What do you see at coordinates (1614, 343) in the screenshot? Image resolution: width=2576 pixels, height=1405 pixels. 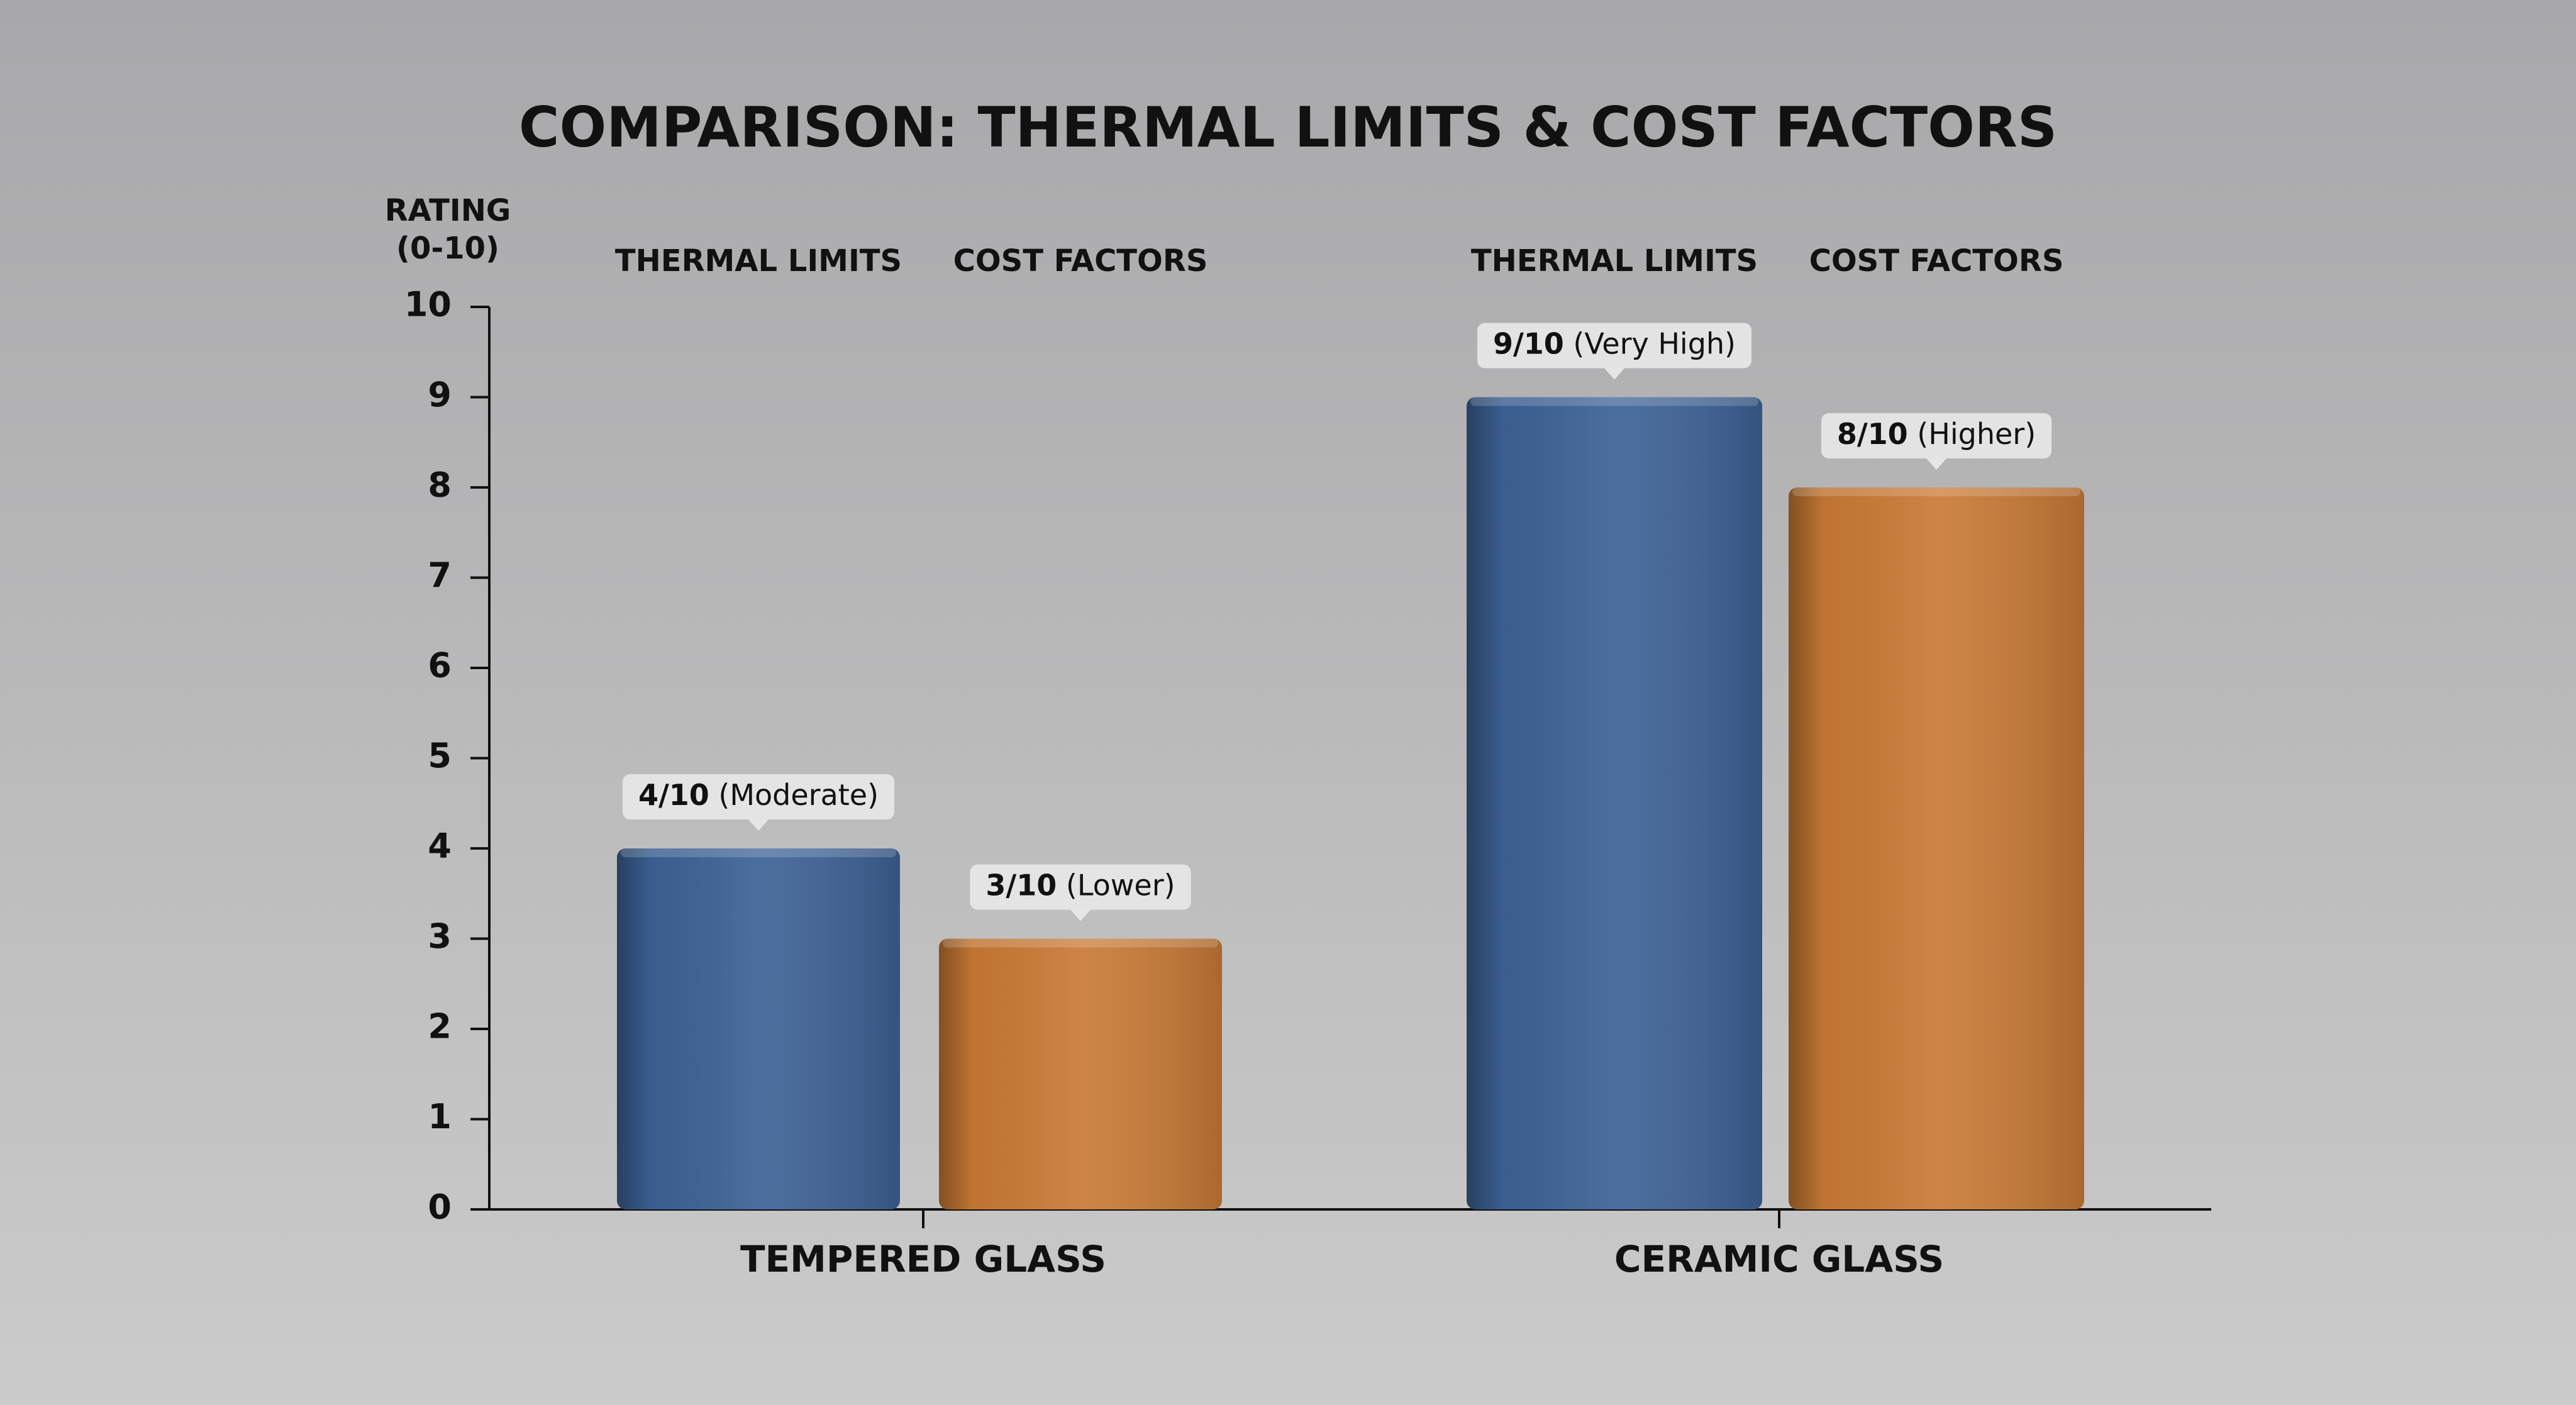 I see `value-label: 9/10 (Very High)` at bounding box center [1614, 343].